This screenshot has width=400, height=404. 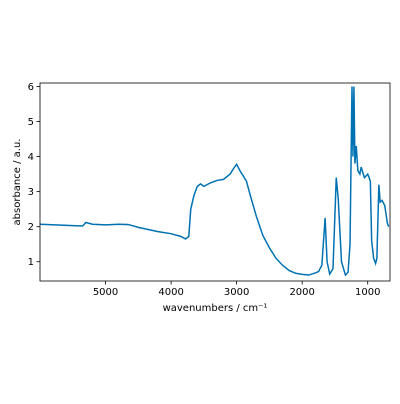 I want to click on x-tick-label: 2000, so click(x=301, y=292).